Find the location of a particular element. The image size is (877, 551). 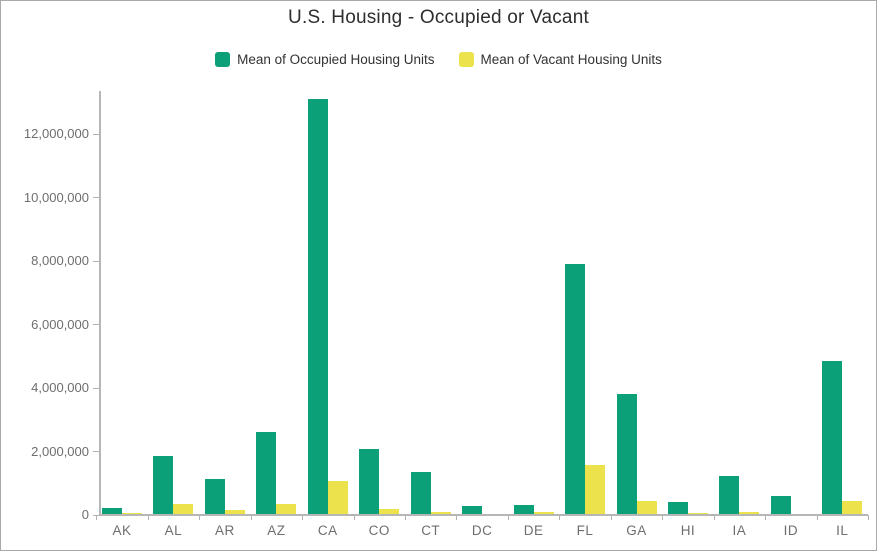

bar-vacant-il is located at coordinates (852, 508).